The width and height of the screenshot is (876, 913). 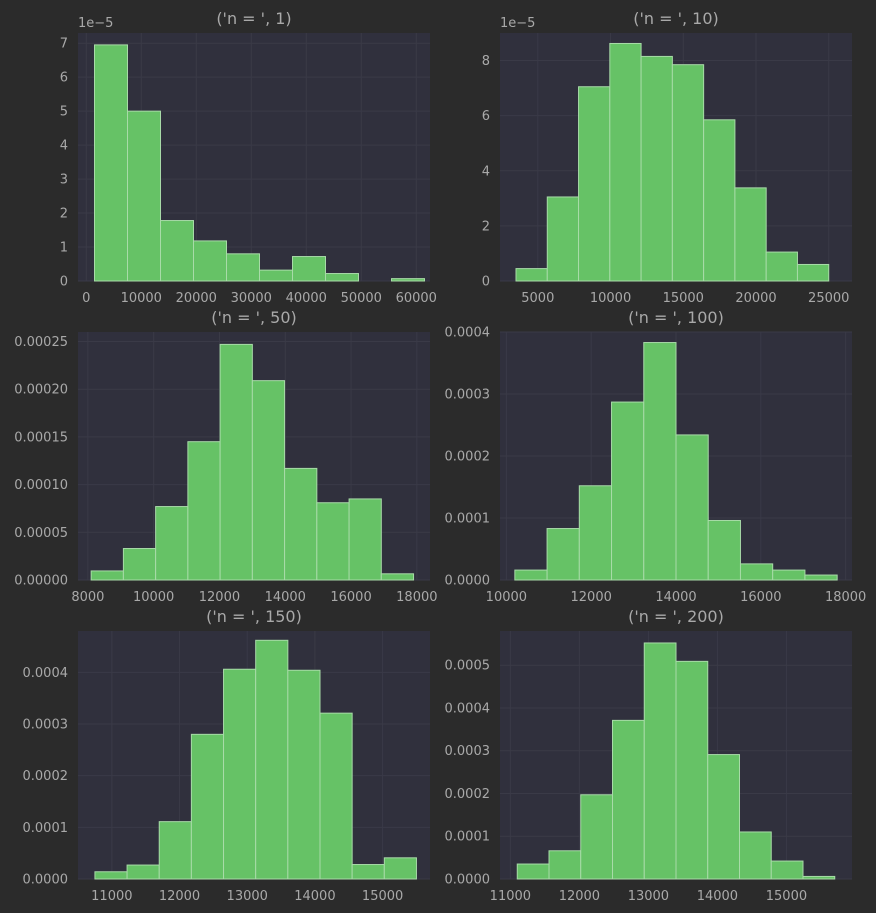 What do you see at coordinates (486, 116) in the screenshot?
I see `y-tick-label: 6` at bounding box center [486, 116].